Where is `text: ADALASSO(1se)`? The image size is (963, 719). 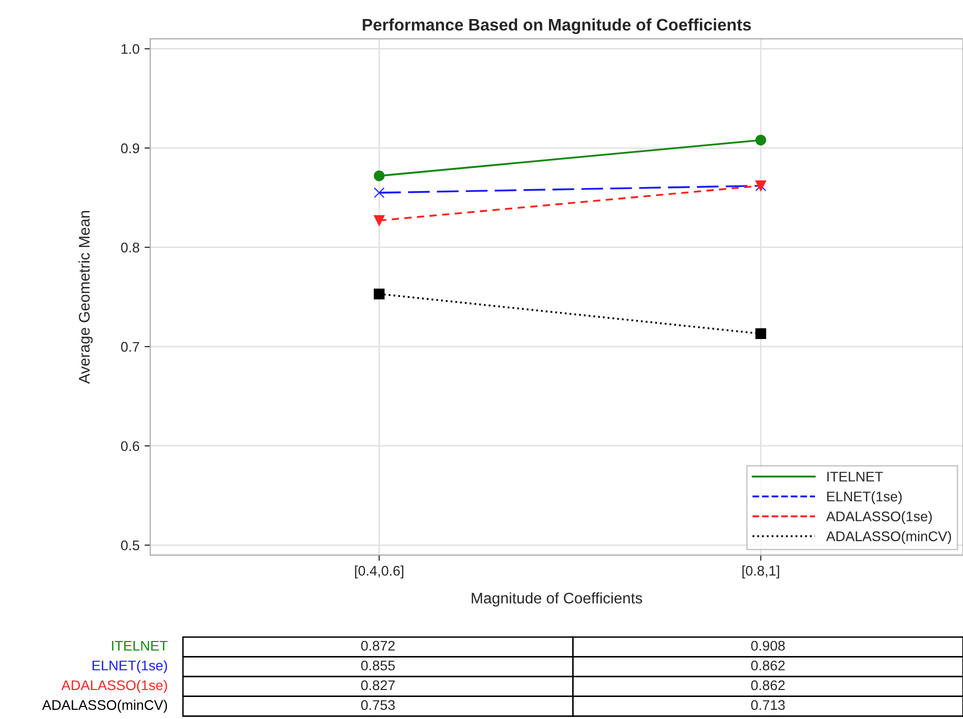
text: ADALASSO(1se) is located at coordinates (114, 686).